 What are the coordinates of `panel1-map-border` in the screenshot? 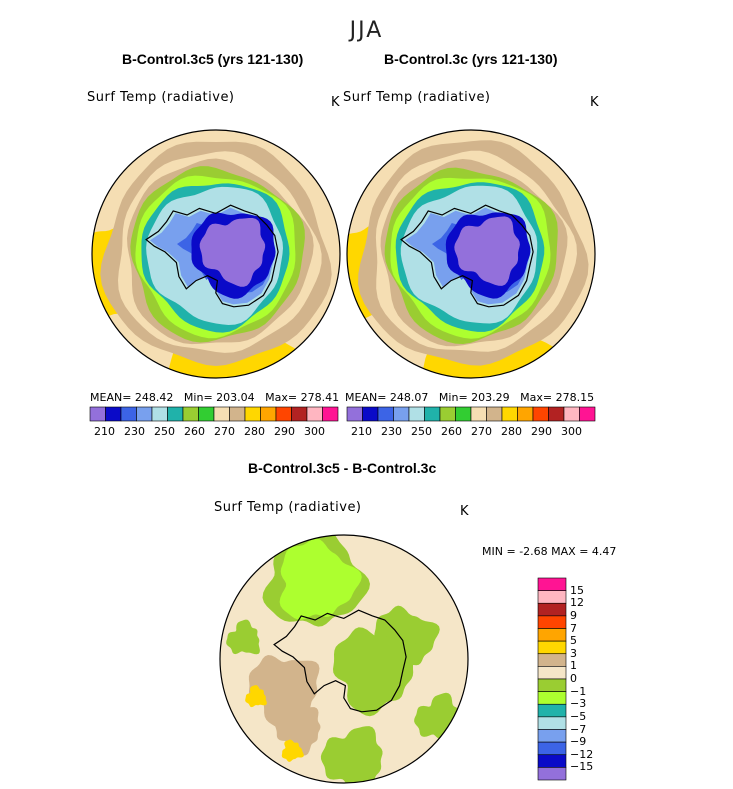 It's located at (216, 254).